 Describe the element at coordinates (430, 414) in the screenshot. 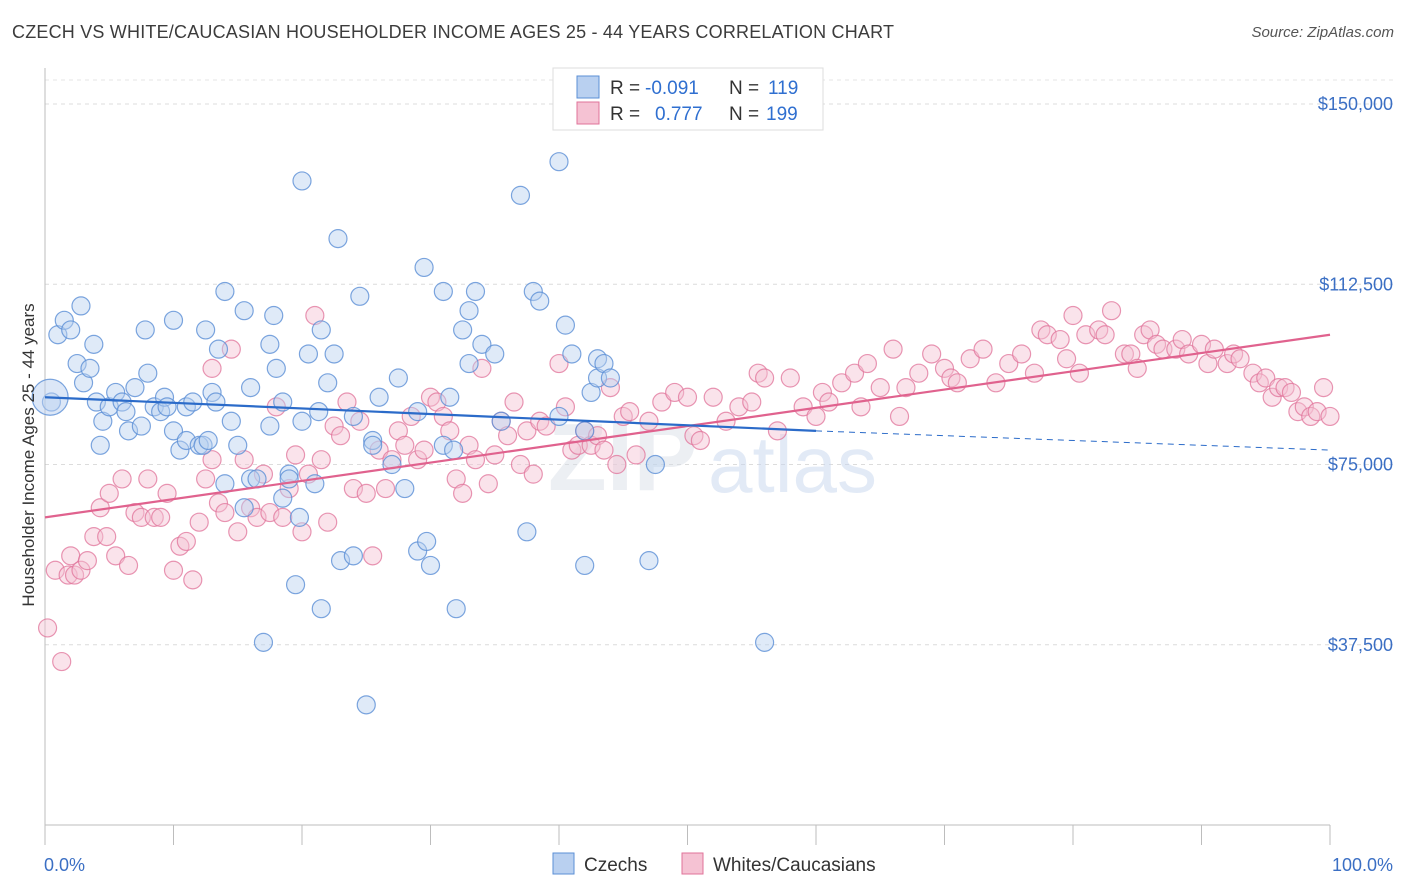

I see `trend-line-czechs` at that location.